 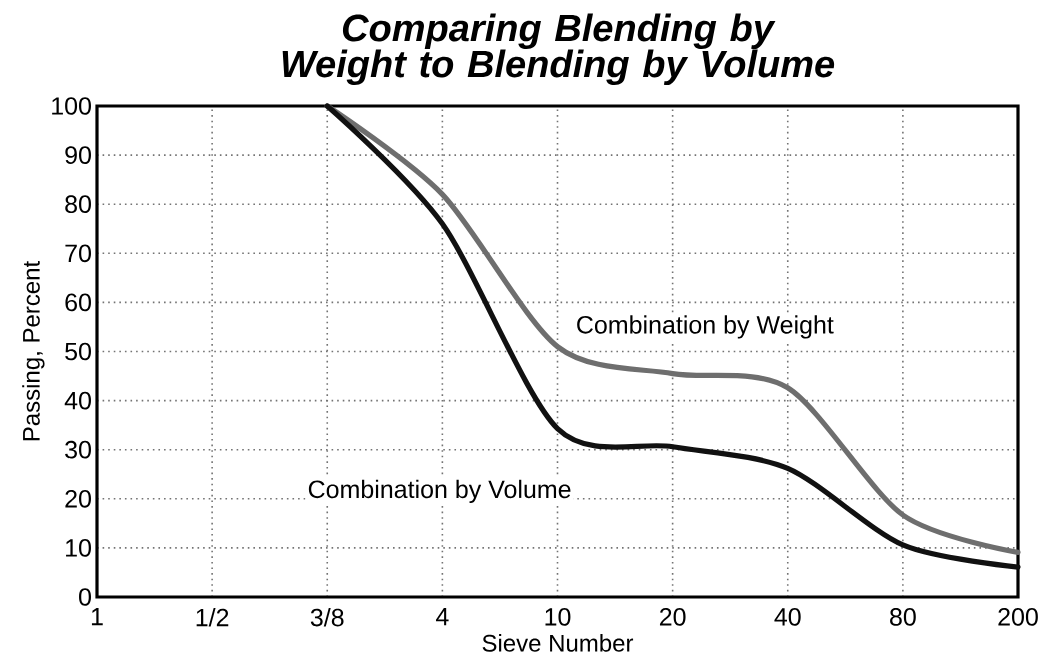 I want to click on y-tick-label: 100, so click(x=71, y=106).